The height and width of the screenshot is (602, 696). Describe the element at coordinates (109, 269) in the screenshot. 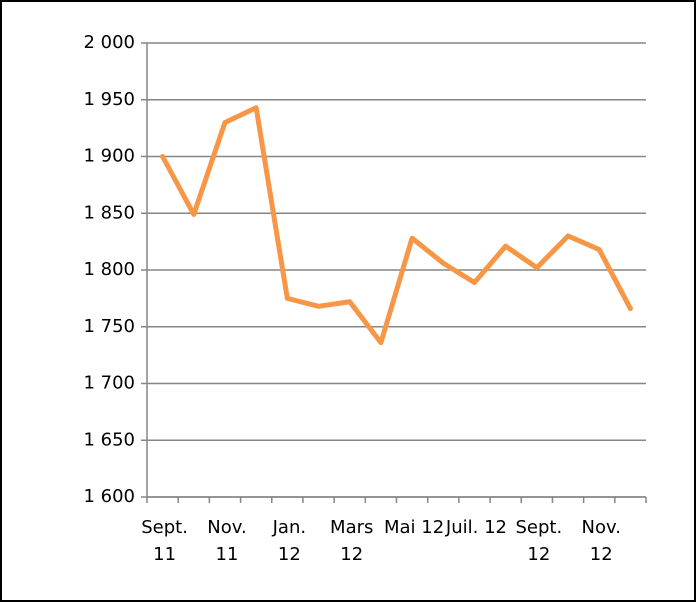

I see `y-tick-label: 1 800` at that location.